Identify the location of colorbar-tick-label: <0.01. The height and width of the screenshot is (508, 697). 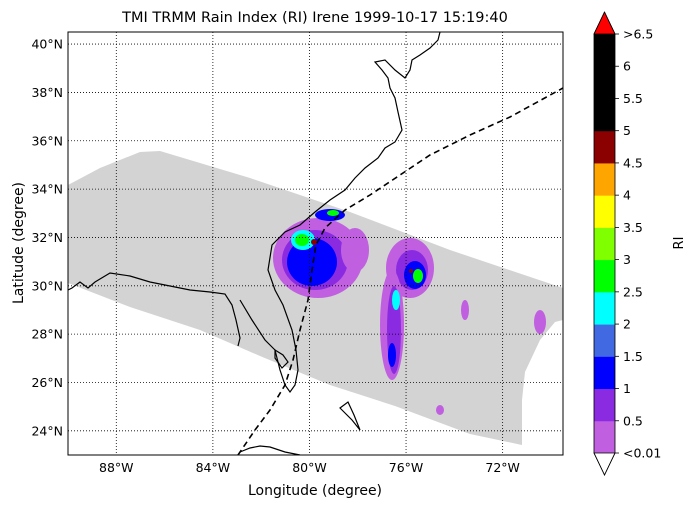
(642, 453).